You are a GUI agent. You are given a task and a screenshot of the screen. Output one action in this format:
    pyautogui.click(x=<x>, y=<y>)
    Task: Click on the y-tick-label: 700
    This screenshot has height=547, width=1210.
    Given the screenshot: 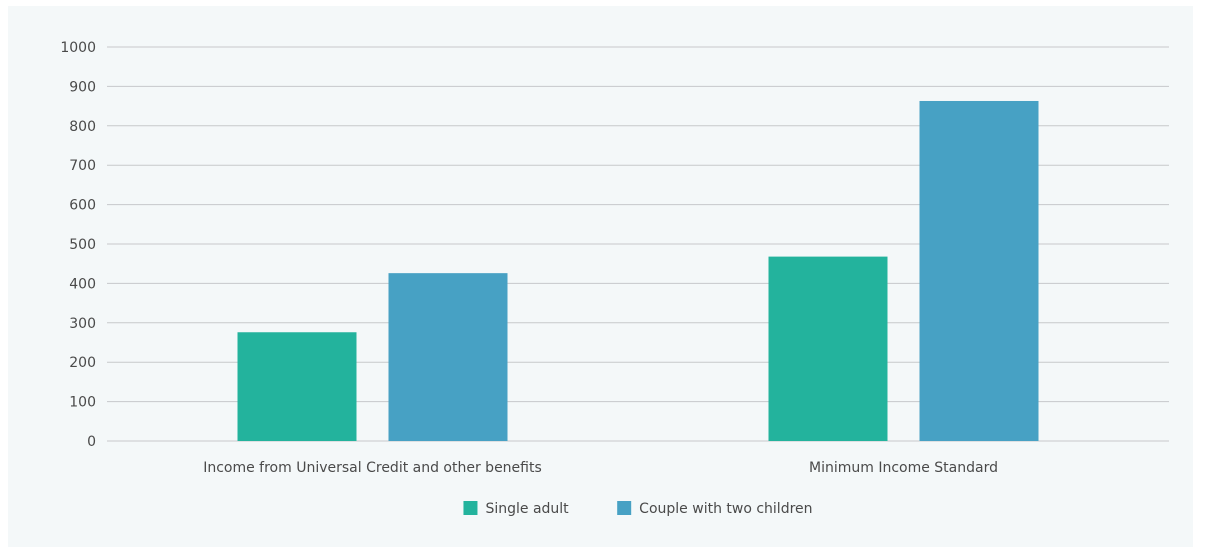 What is the action you would take?
    pyautogui.click(x=82, y=166)
    